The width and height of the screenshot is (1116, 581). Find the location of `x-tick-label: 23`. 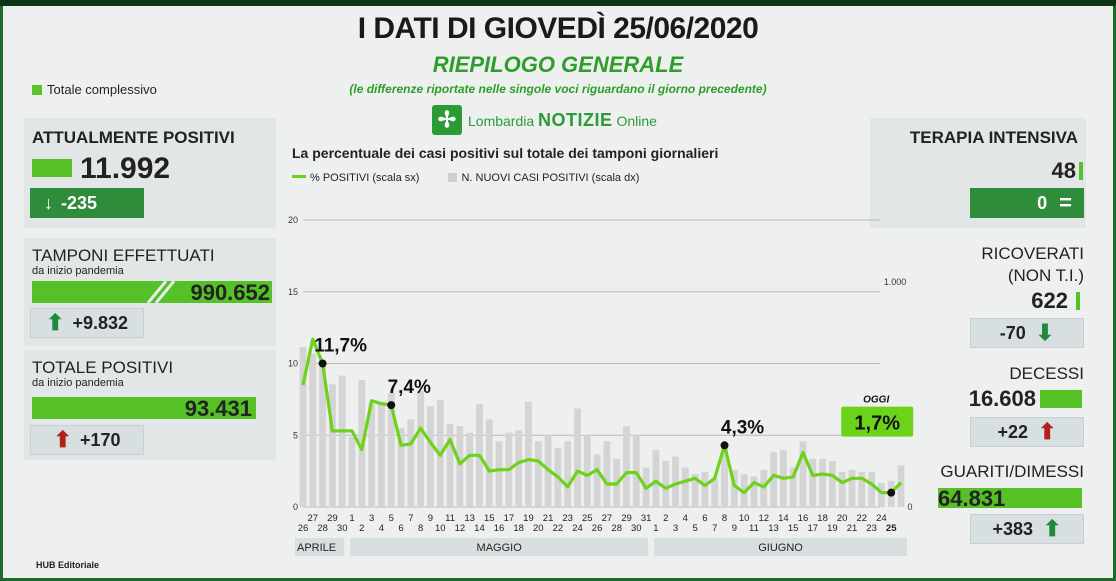

x-tick-label: 23 is located at coordinates (567, 518).